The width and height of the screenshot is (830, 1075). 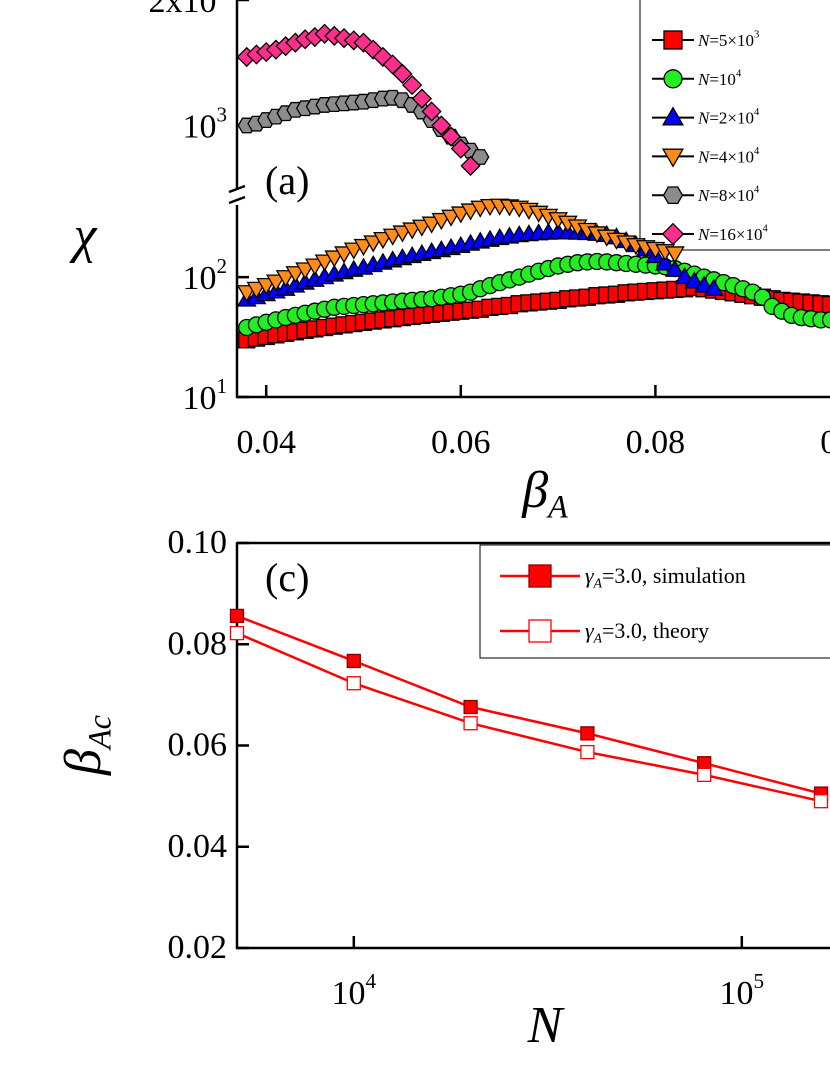 What do you see at coordinates (198, 643) in the screenshot?
I see `y-tick-label: 0.08` at bounding box center [198, 643].